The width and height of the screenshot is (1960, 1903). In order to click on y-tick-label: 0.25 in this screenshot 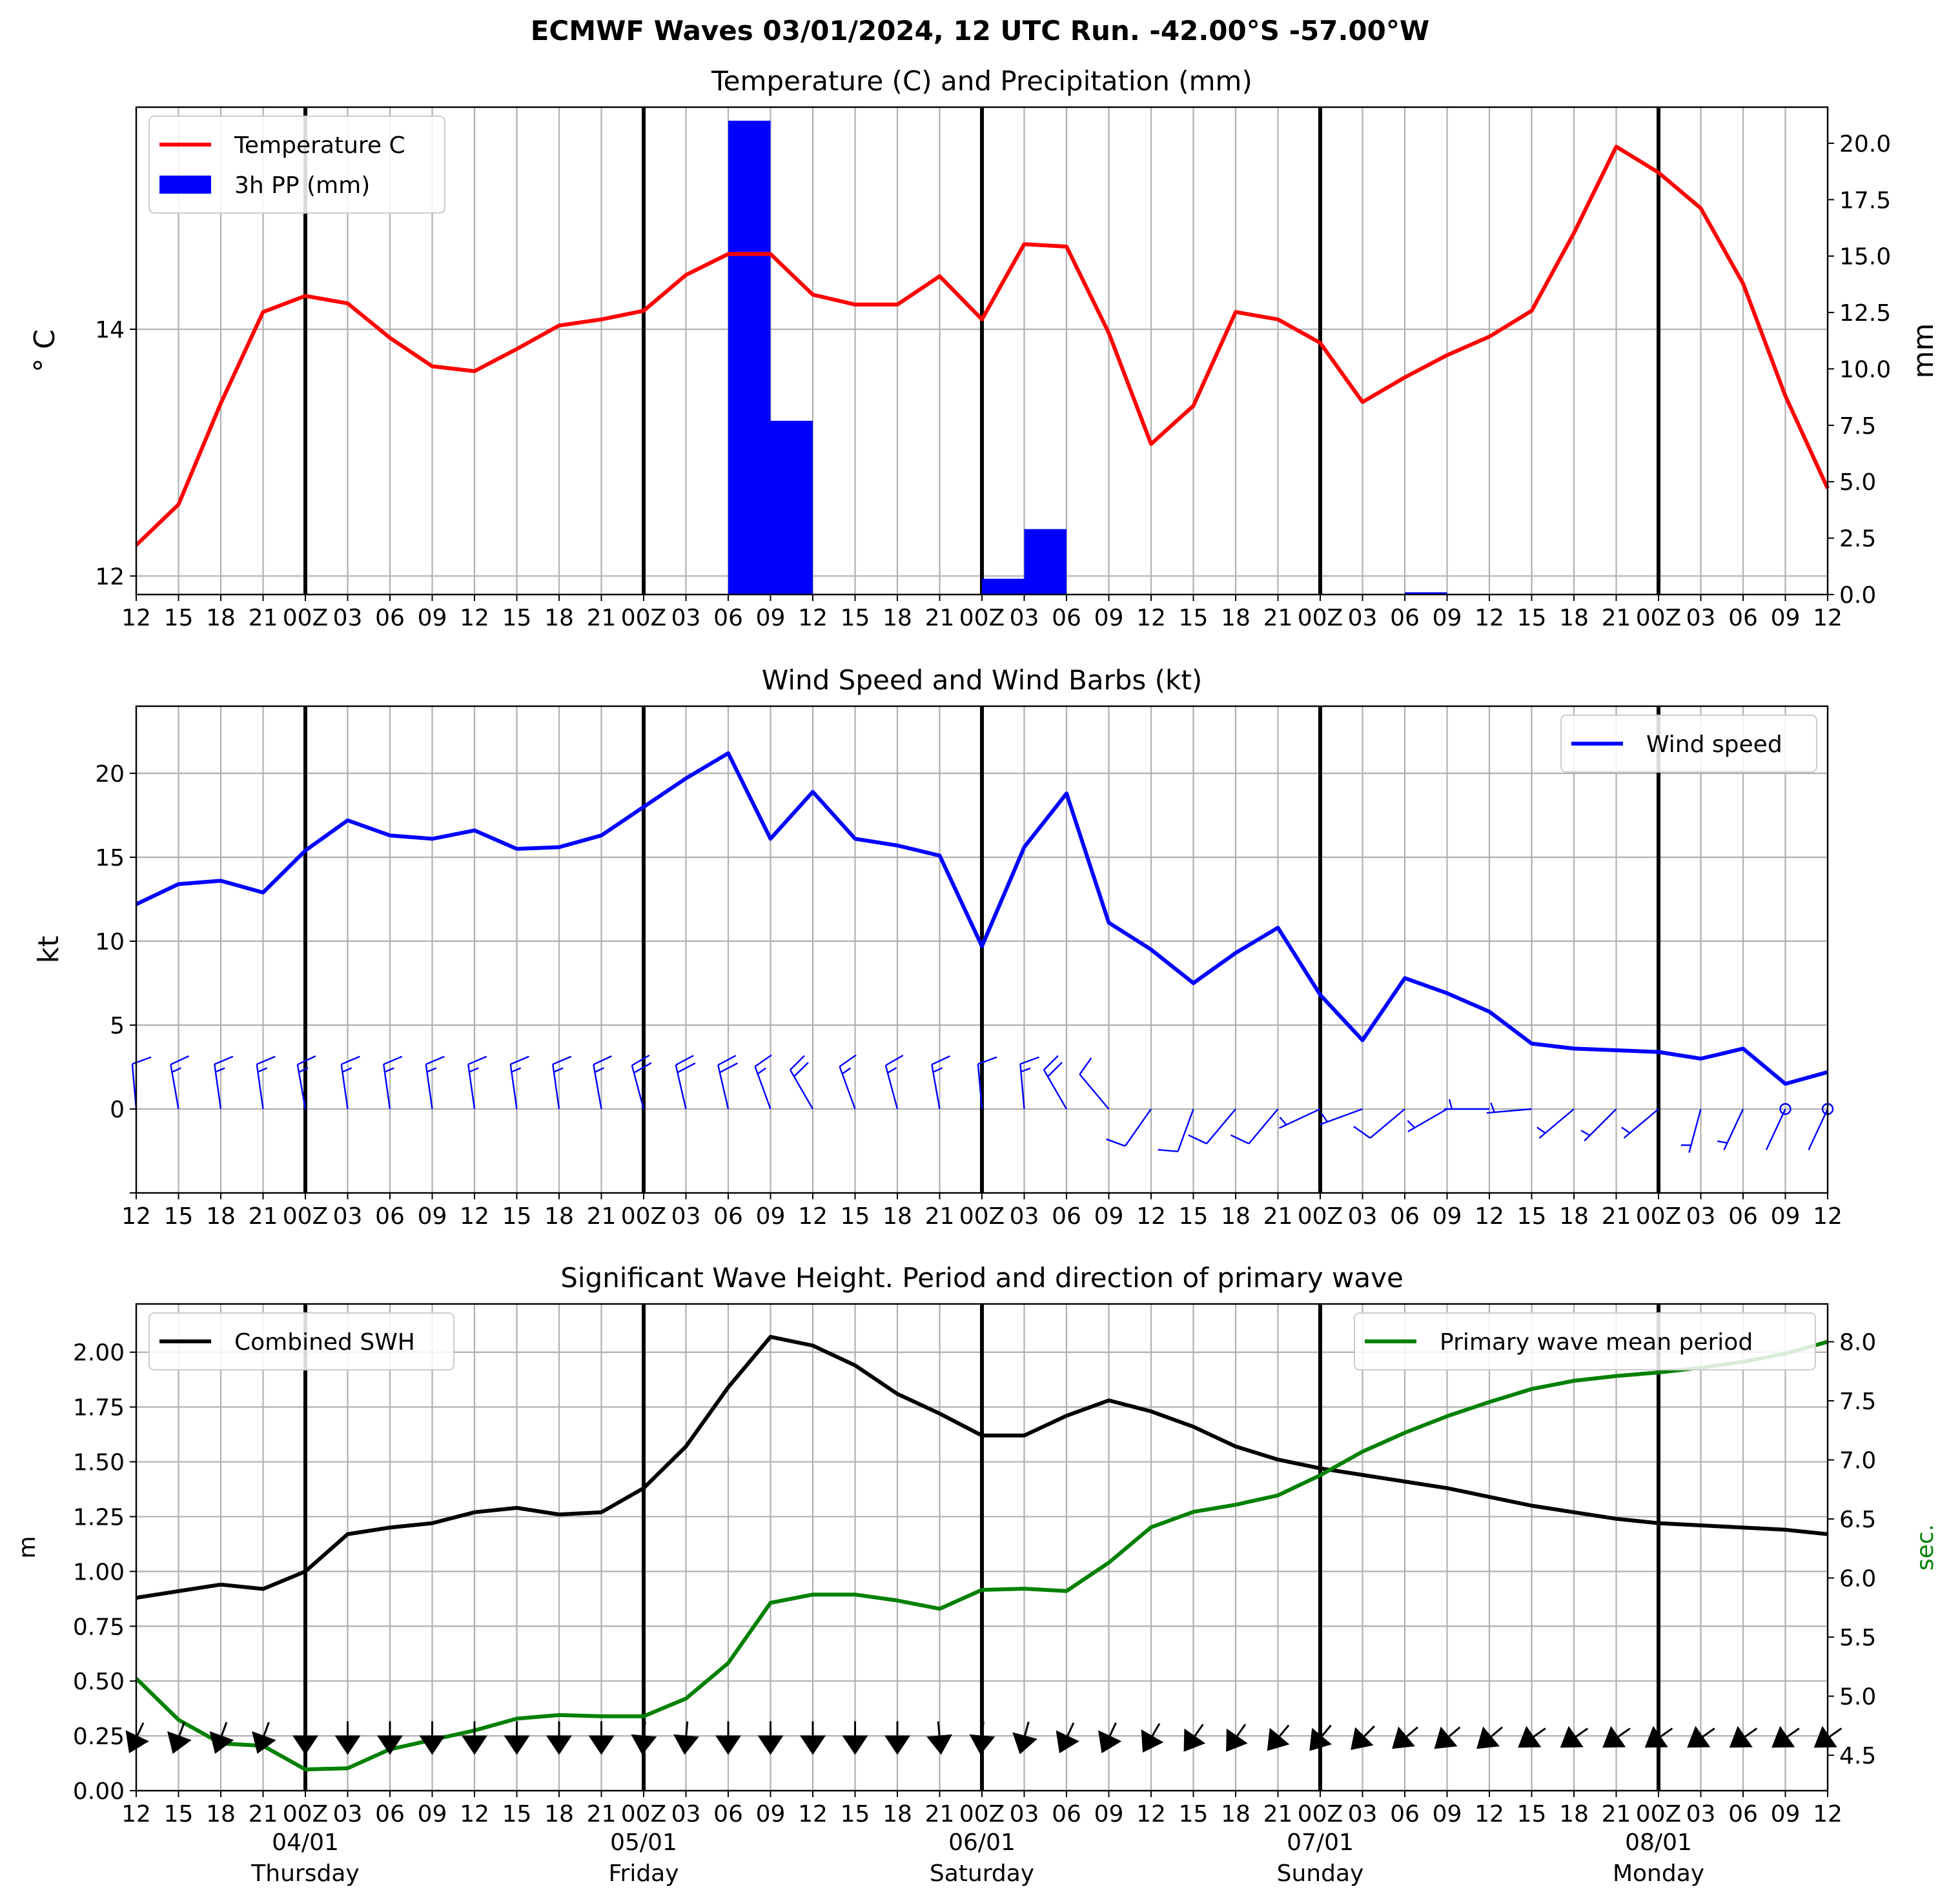, I will do `click(99, 1737)`.